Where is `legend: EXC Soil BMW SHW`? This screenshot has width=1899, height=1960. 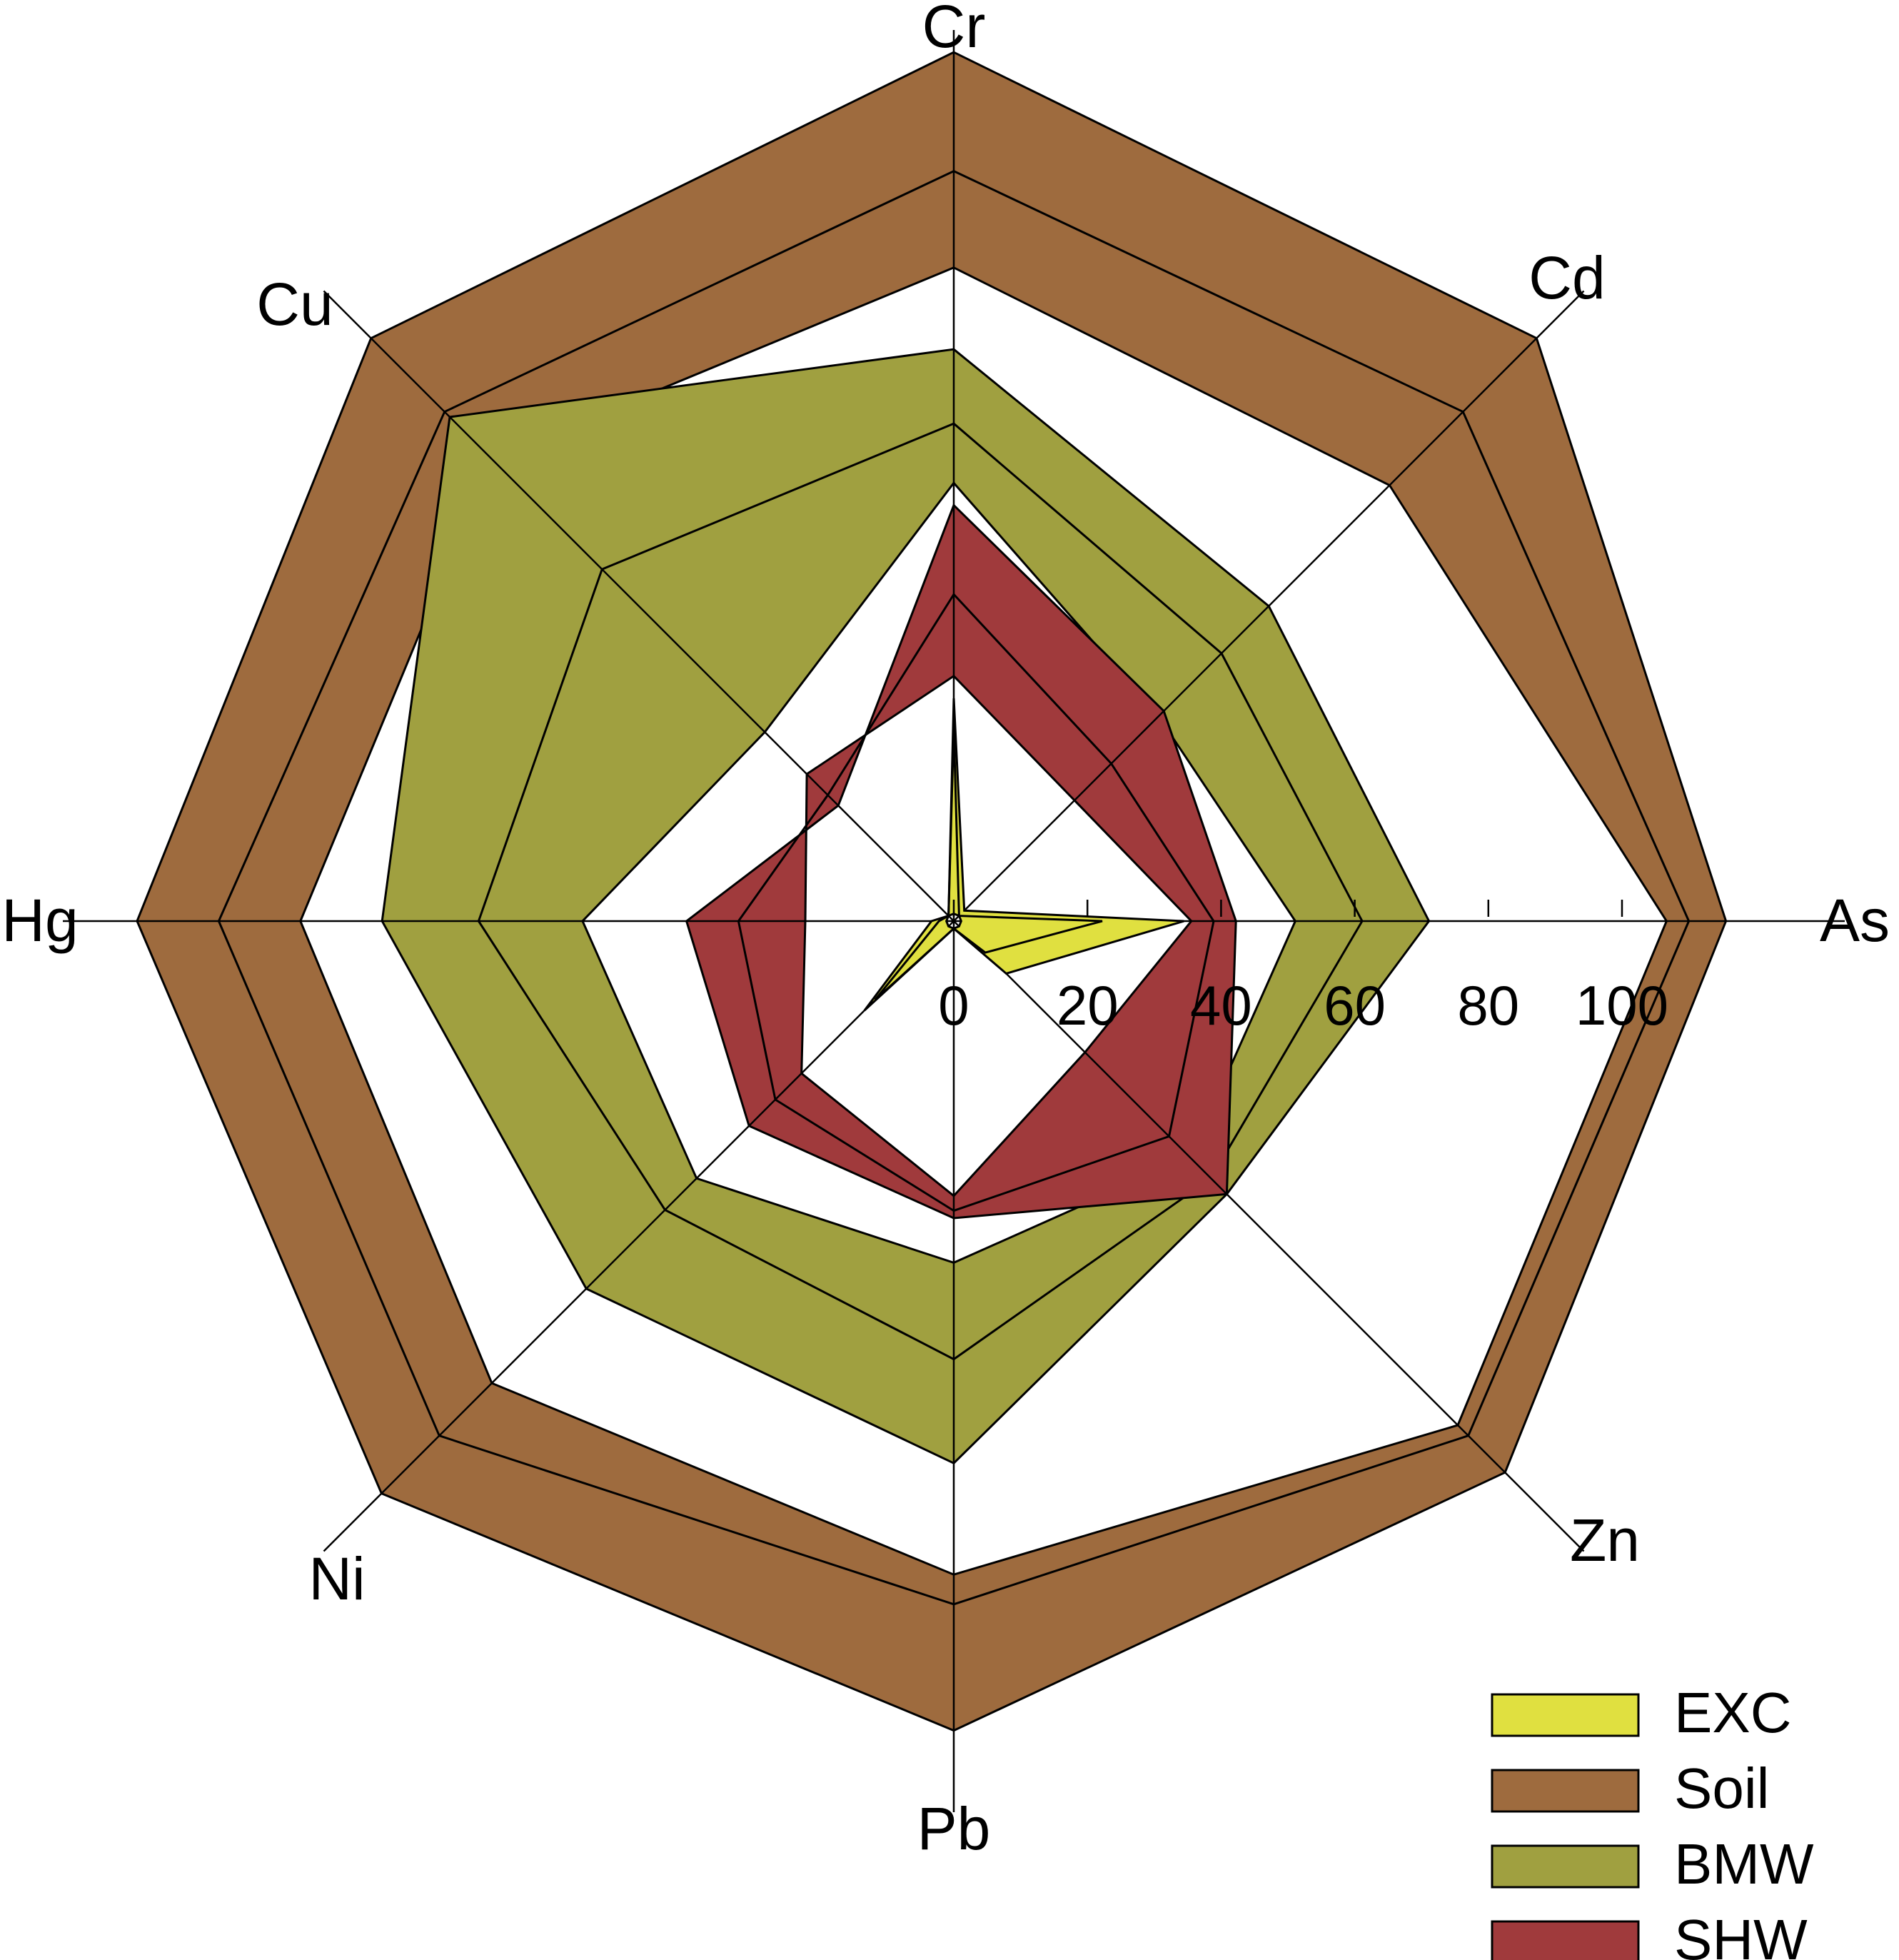 legend: EXC Soil BMW SHW is located at coordinates (1652, 1820).